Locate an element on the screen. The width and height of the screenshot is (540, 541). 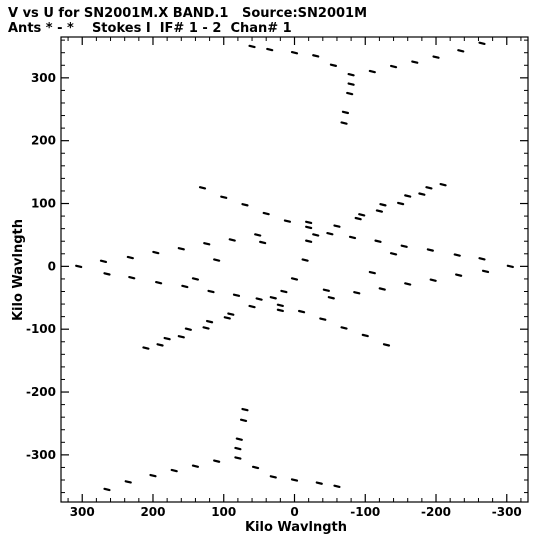
y-tick-label: 300 is located at coordinates (43, 78).